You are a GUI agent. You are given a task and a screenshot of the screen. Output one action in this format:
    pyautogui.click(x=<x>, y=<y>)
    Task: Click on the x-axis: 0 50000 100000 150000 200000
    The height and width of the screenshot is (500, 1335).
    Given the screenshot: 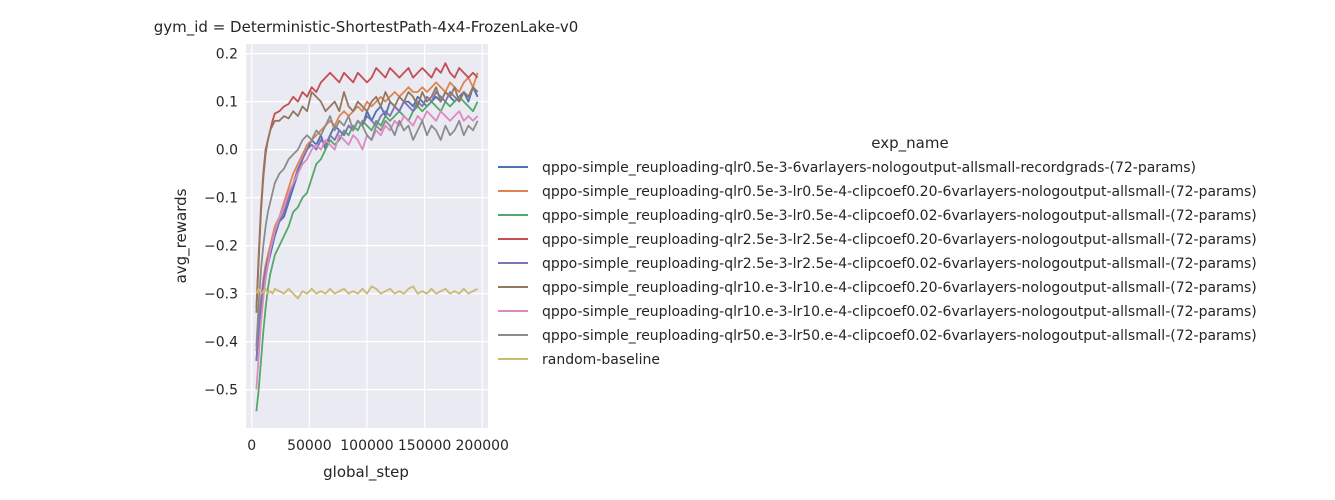 What is the action you would take?
    pyautogui.click(x=378, y=446)
    